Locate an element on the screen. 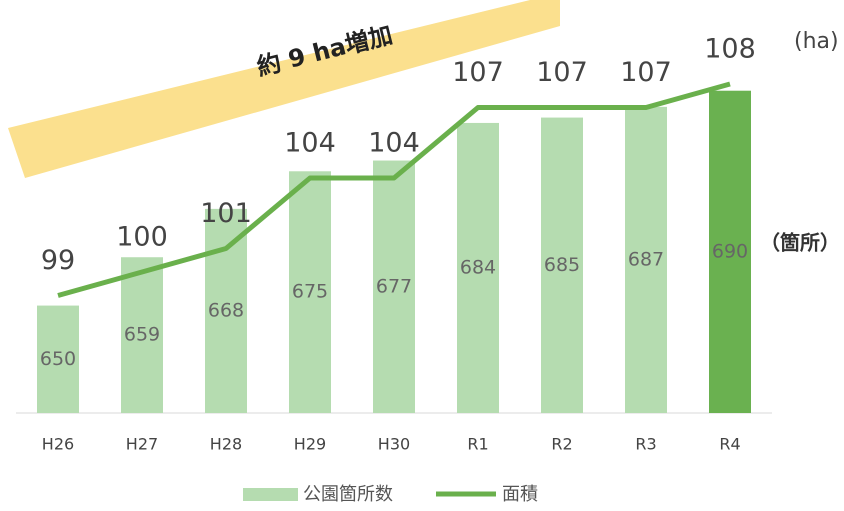 The image size is (844, 511). legend-swatch is located at coordinates (270, 494).